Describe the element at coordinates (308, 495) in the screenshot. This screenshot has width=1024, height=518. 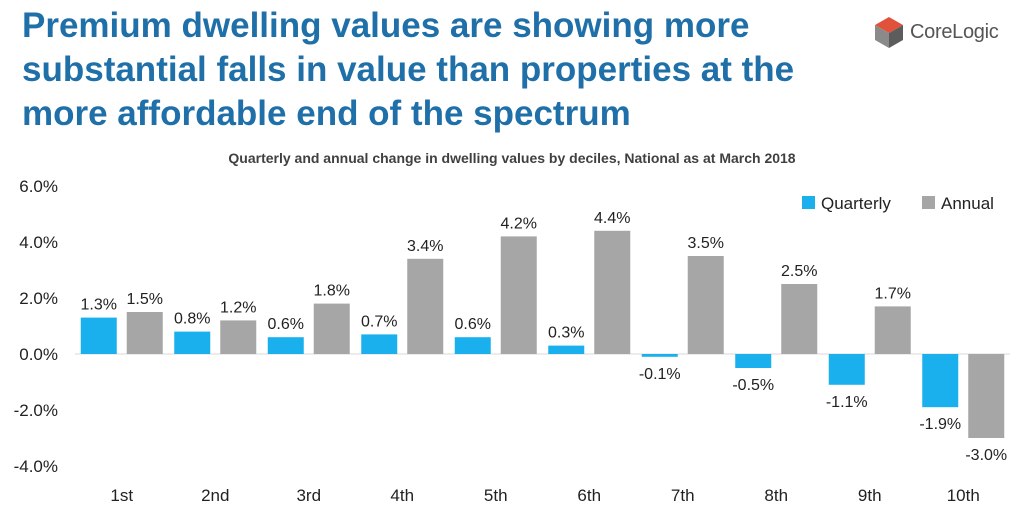
I see `category-label: 3rd` at that location.